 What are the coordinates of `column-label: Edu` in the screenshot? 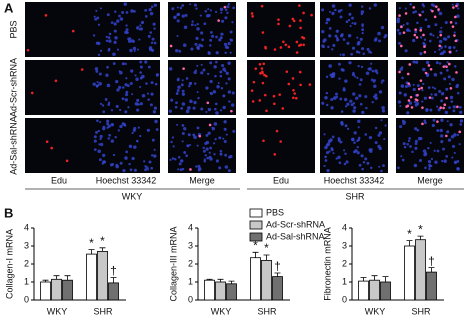 It's located at (281, 180).